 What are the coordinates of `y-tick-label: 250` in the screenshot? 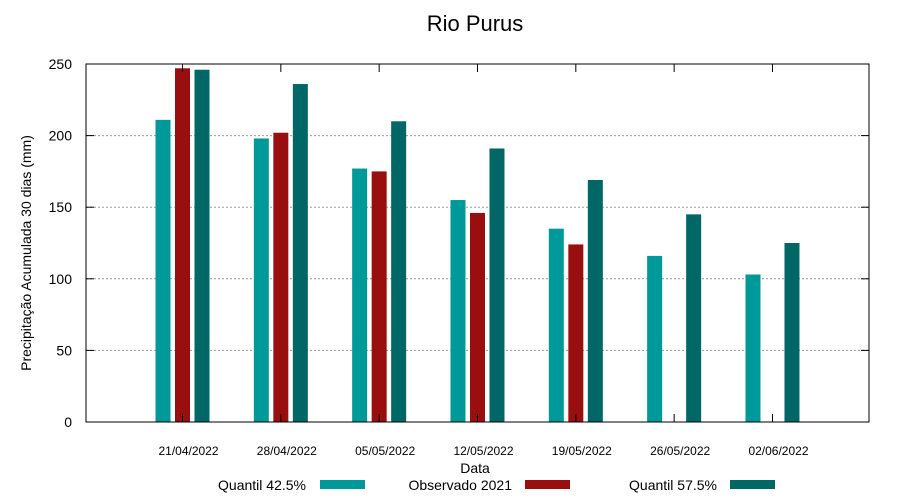 It's located at (61, 64).